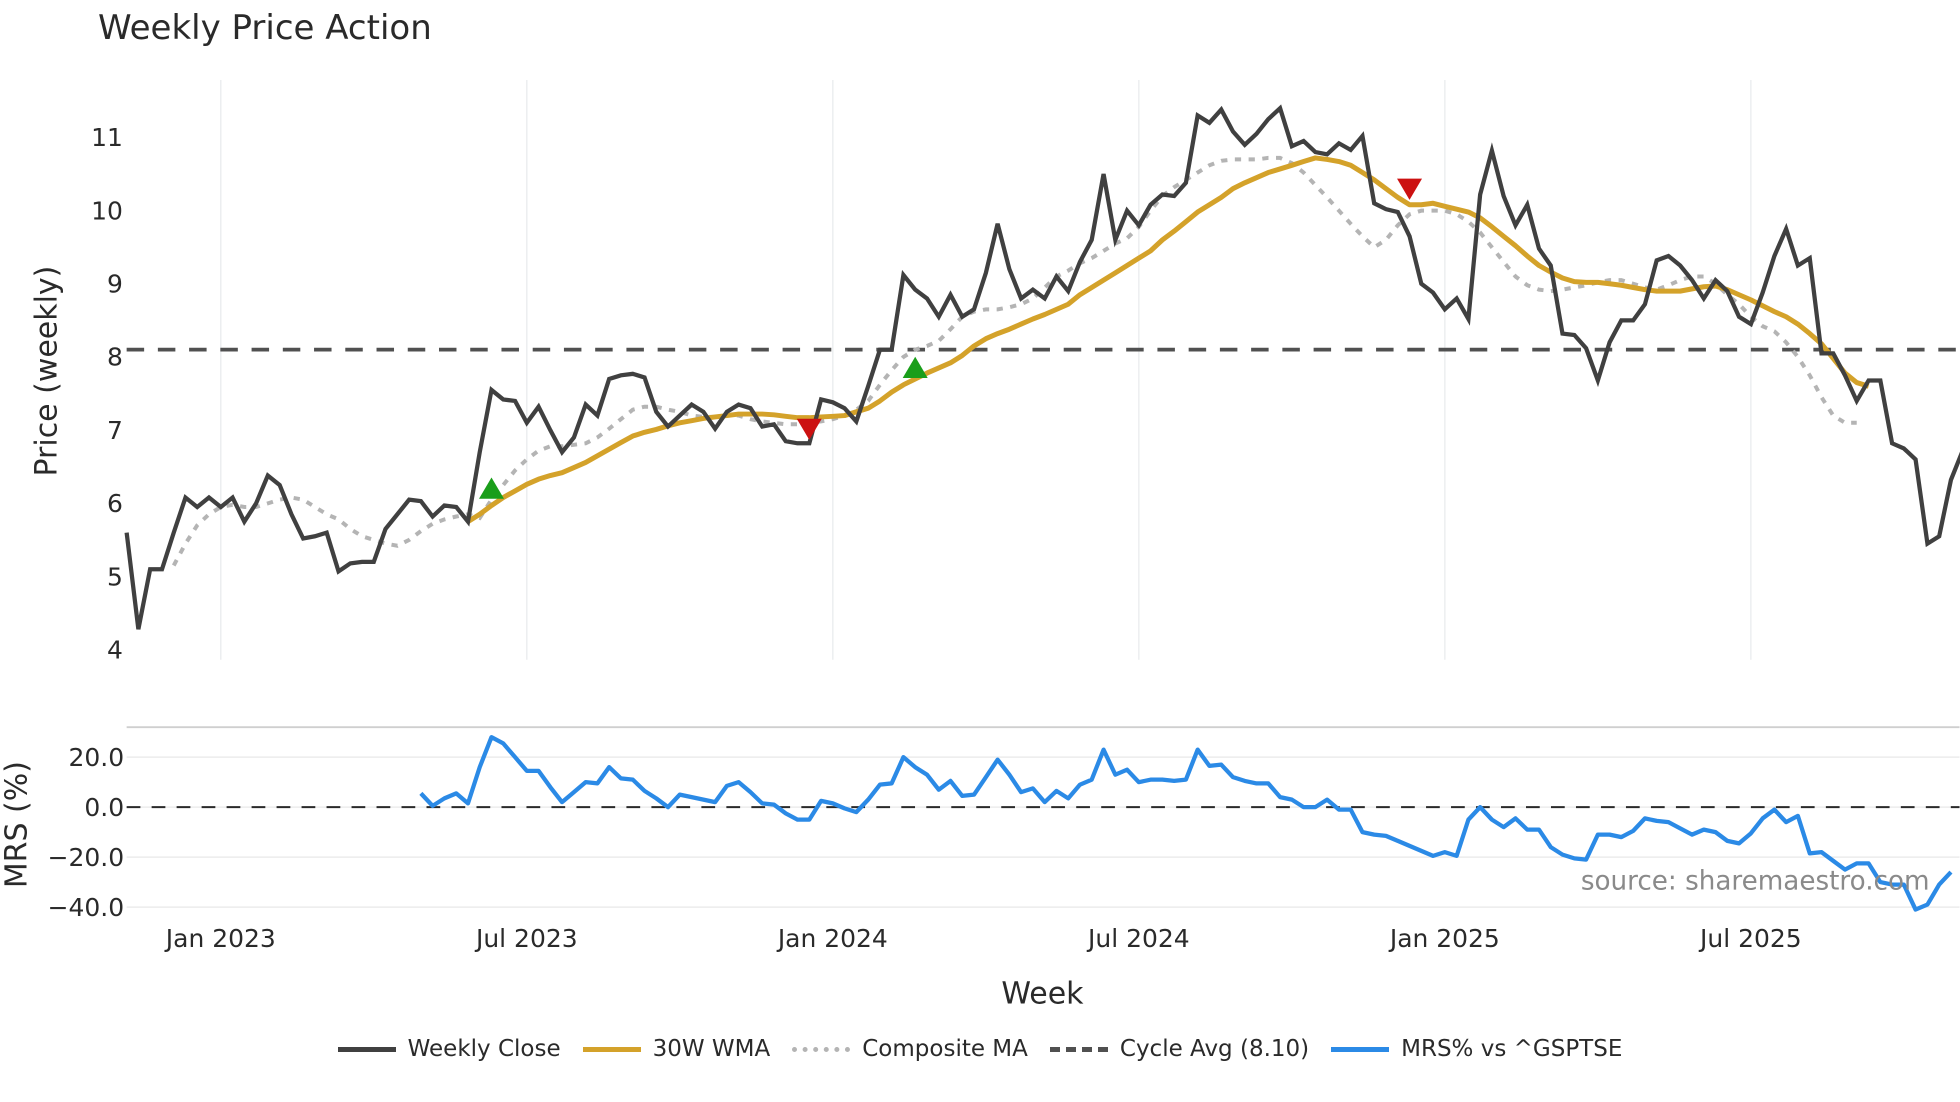 This screenshot has height=1102, width=1960. I want to click on mrs-y-tick-label: −20.0, so click(86, 857).